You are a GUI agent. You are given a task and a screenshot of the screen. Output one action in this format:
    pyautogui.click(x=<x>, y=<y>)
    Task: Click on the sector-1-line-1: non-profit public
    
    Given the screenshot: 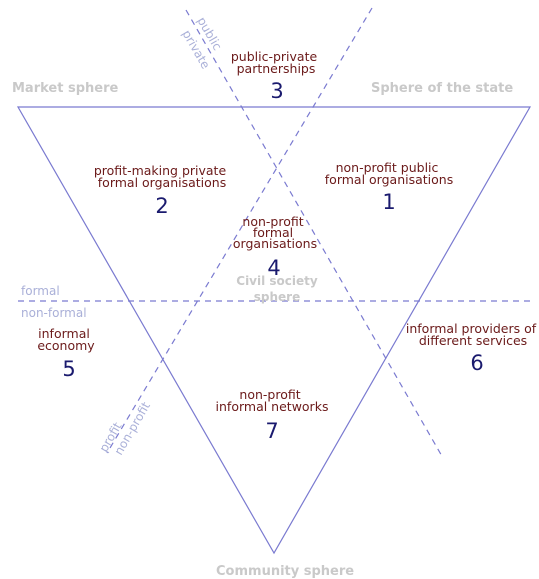 What is the action you would take?
    pyautogui.click(x=387, y=167)
    